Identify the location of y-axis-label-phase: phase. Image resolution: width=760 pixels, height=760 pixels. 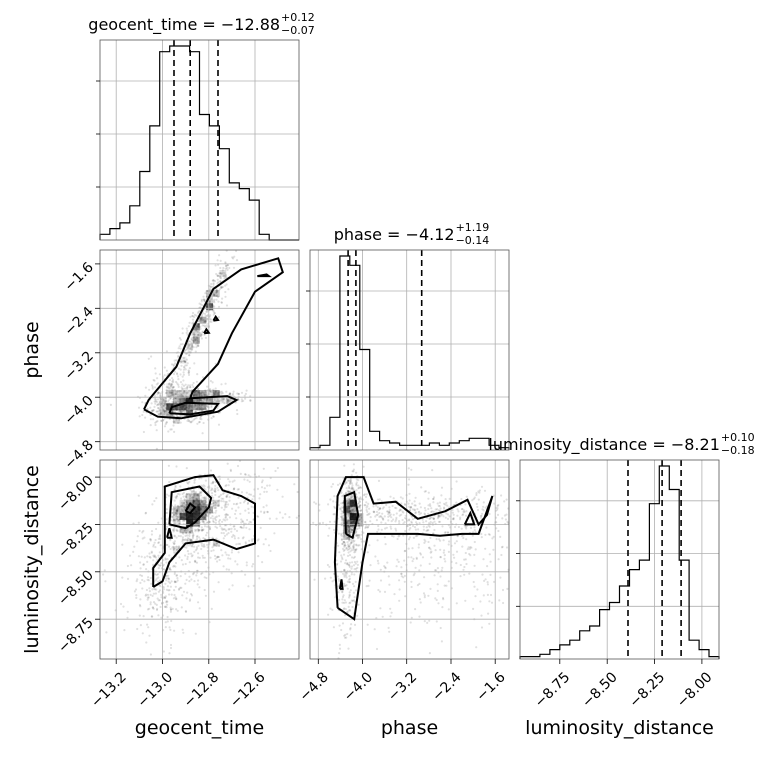
(32, 349).